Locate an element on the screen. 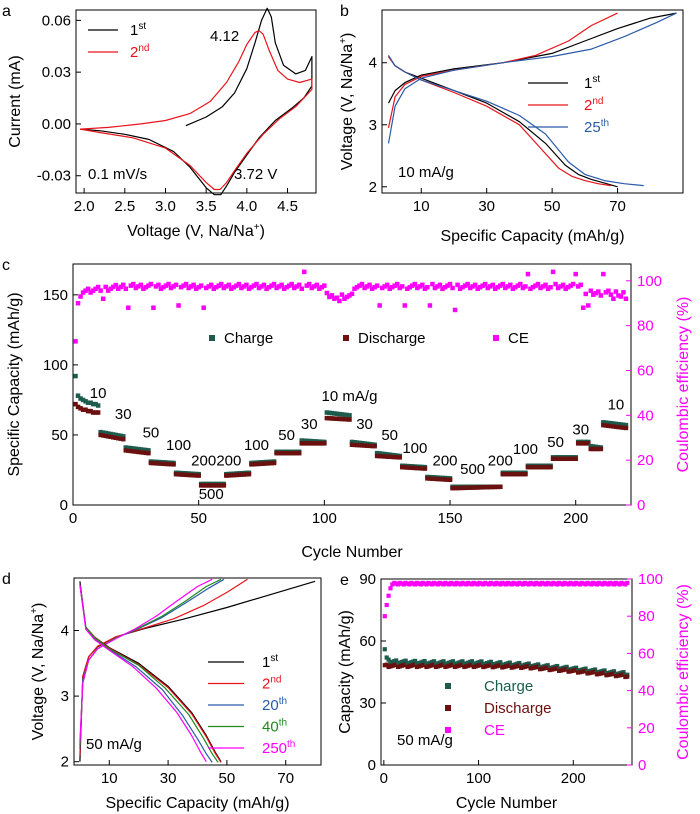  right-y-tick-label: 0 is located at coordinates (642, 765).